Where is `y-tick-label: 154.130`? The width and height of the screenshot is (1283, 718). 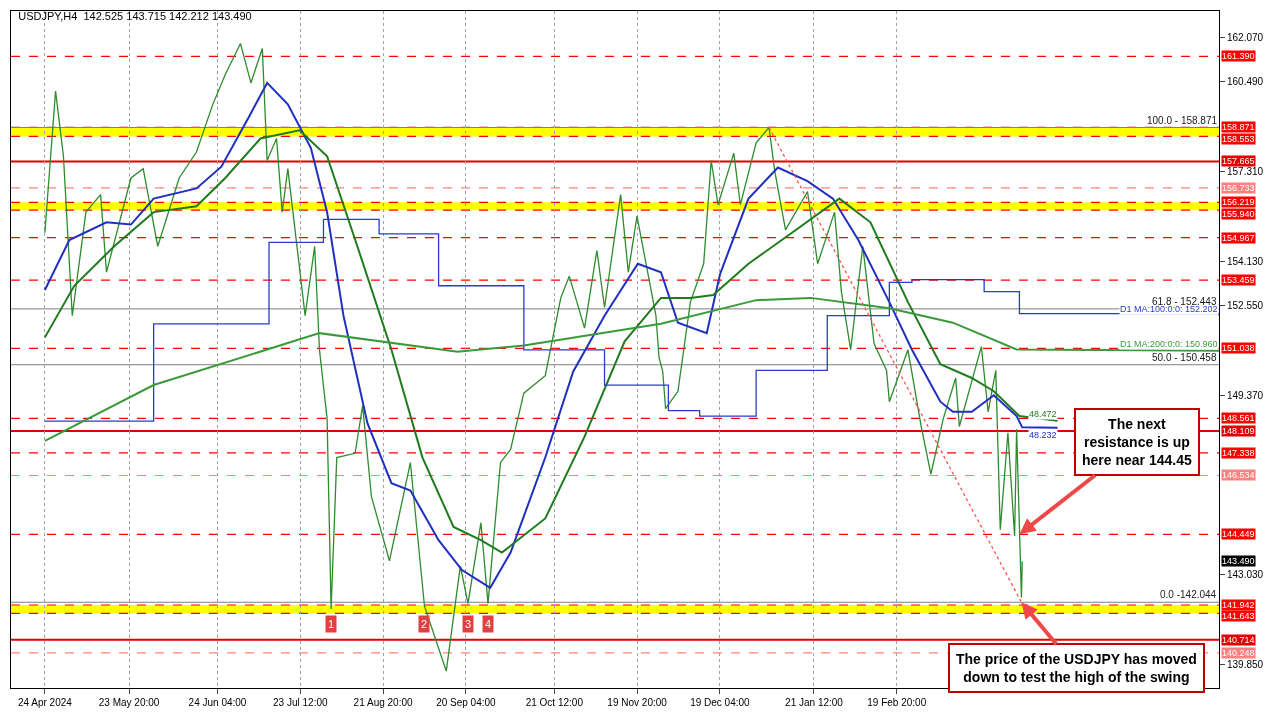
y-tick-label: 154.130 is located at coordinates (1245, 261).